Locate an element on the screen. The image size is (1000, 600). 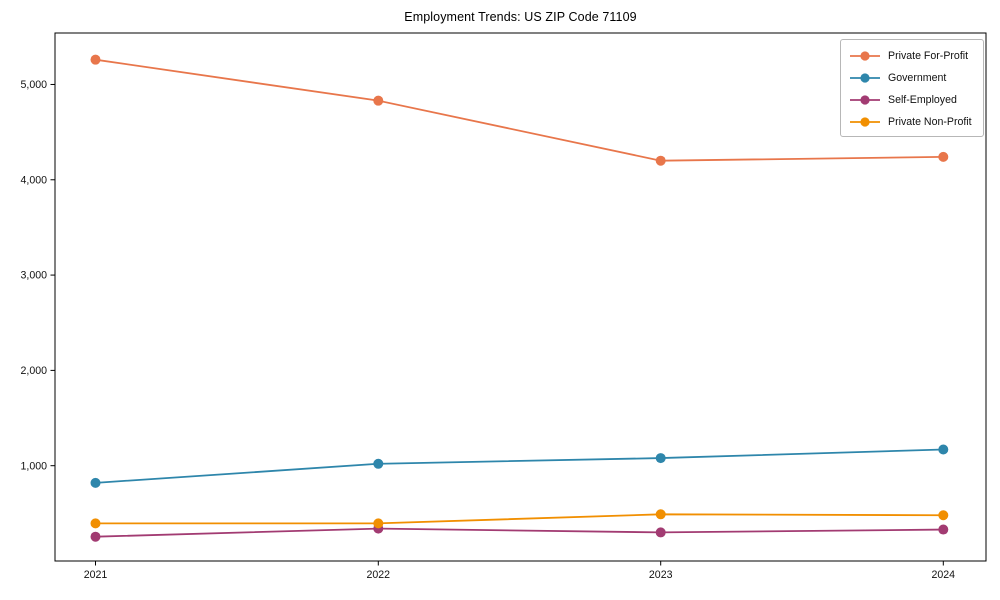
legend-item-self-employed: Self-Employed is located at coordinates (911, 99).